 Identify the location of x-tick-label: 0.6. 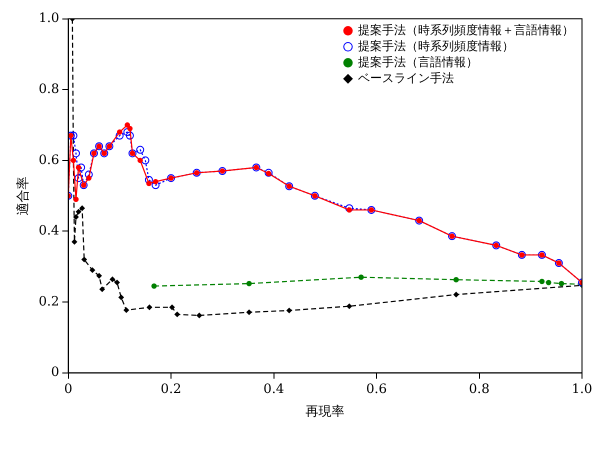
(376, 389).